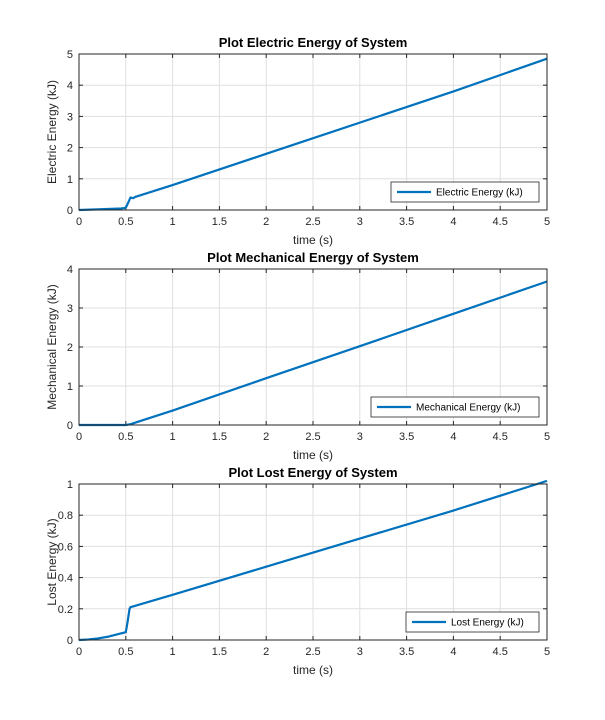  What do you see at coordinates (70, 55) in the screenshot?
I see `y-tick-label: 5` at bounding box center [70, 55].